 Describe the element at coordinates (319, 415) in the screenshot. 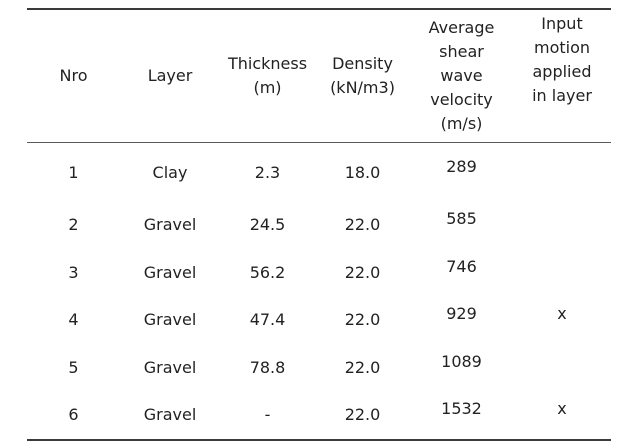

I see `table-row: 6 Gravel - 22.0 1532 x` at that location.